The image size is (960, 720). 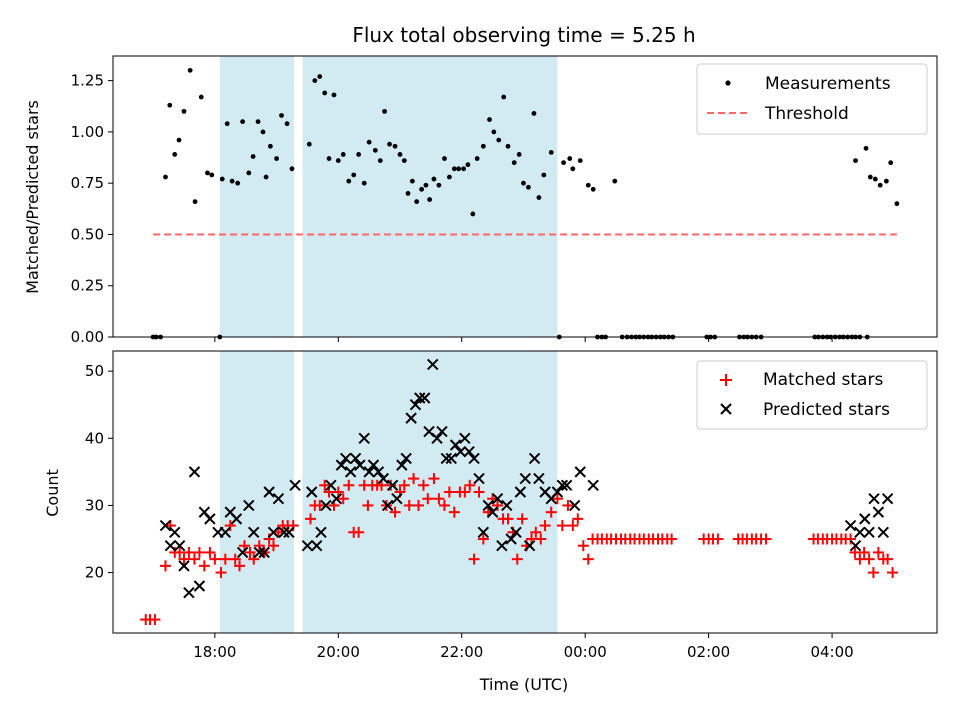 I want to click on shaded-span, so click(x=430, y=492).